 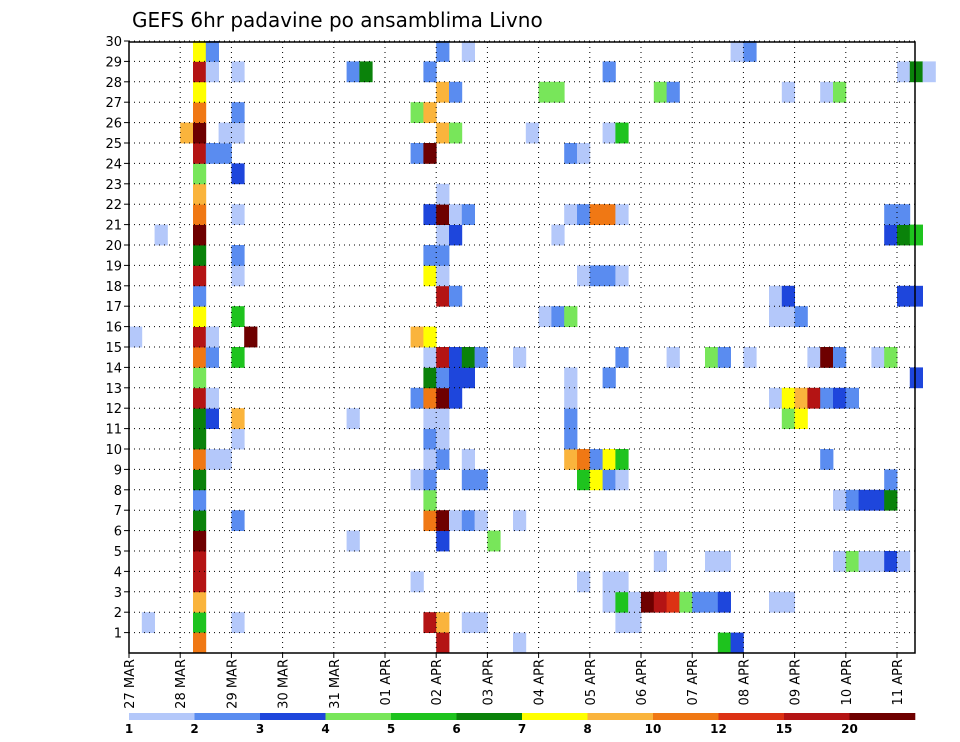 What do you see at coordinates (113, 62) in the screenshot?
I see `y-tick-label: 29` at bounding box center [113, 62].